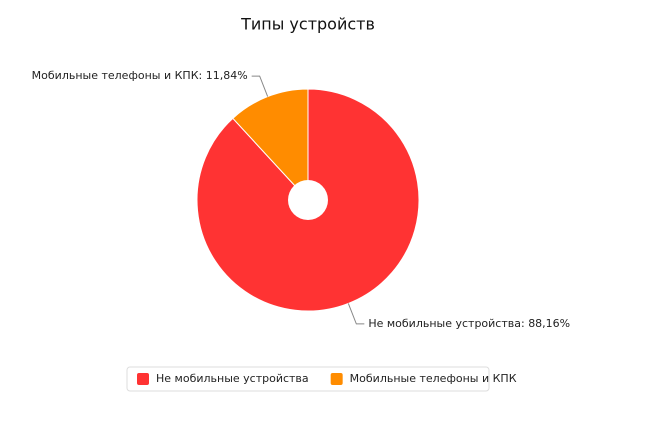 The width and height of the screenshot is (652, 425). Describe the element at coordinates (469, 323) in the screenshot. I see `data-label: Не мобильные устройства: 88,16%` at that location.